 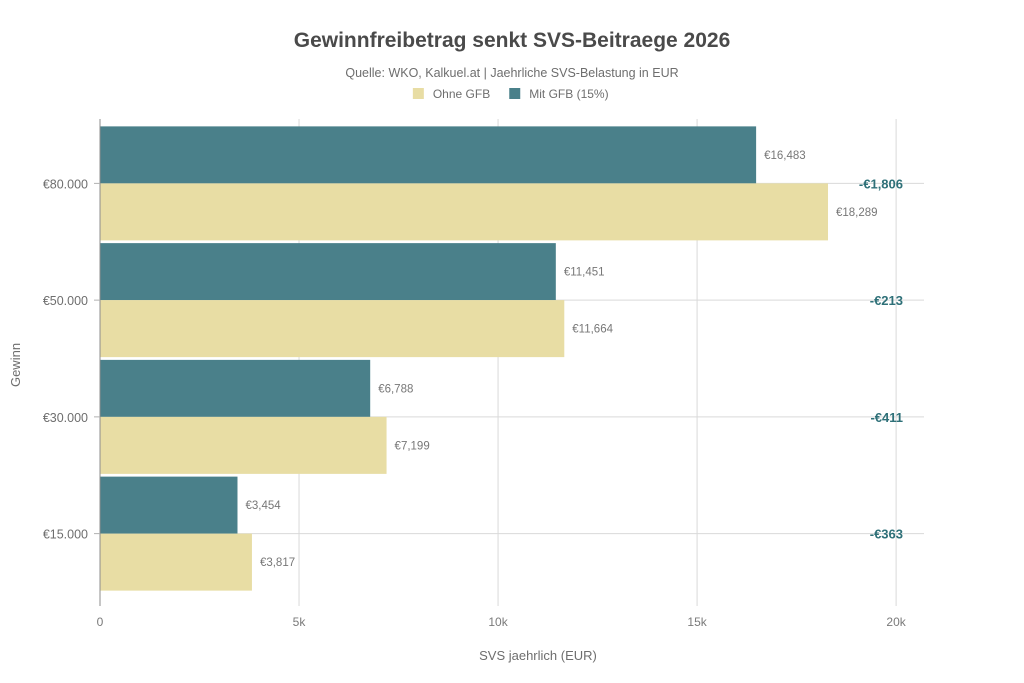 What do you see at coordinates (300, 622) in the screenshot?
I see `x-tick-label: 5k` at bounding box center [300, 622].